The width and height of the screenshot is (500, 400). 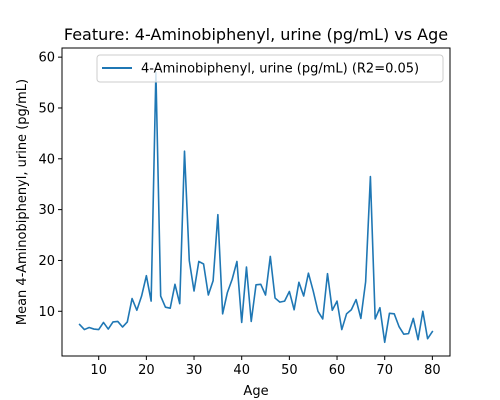 What do you see at coordinates (241, 370) in the screenshot?
I see `x-tick-label: 40` at bounding box center [241, 370].